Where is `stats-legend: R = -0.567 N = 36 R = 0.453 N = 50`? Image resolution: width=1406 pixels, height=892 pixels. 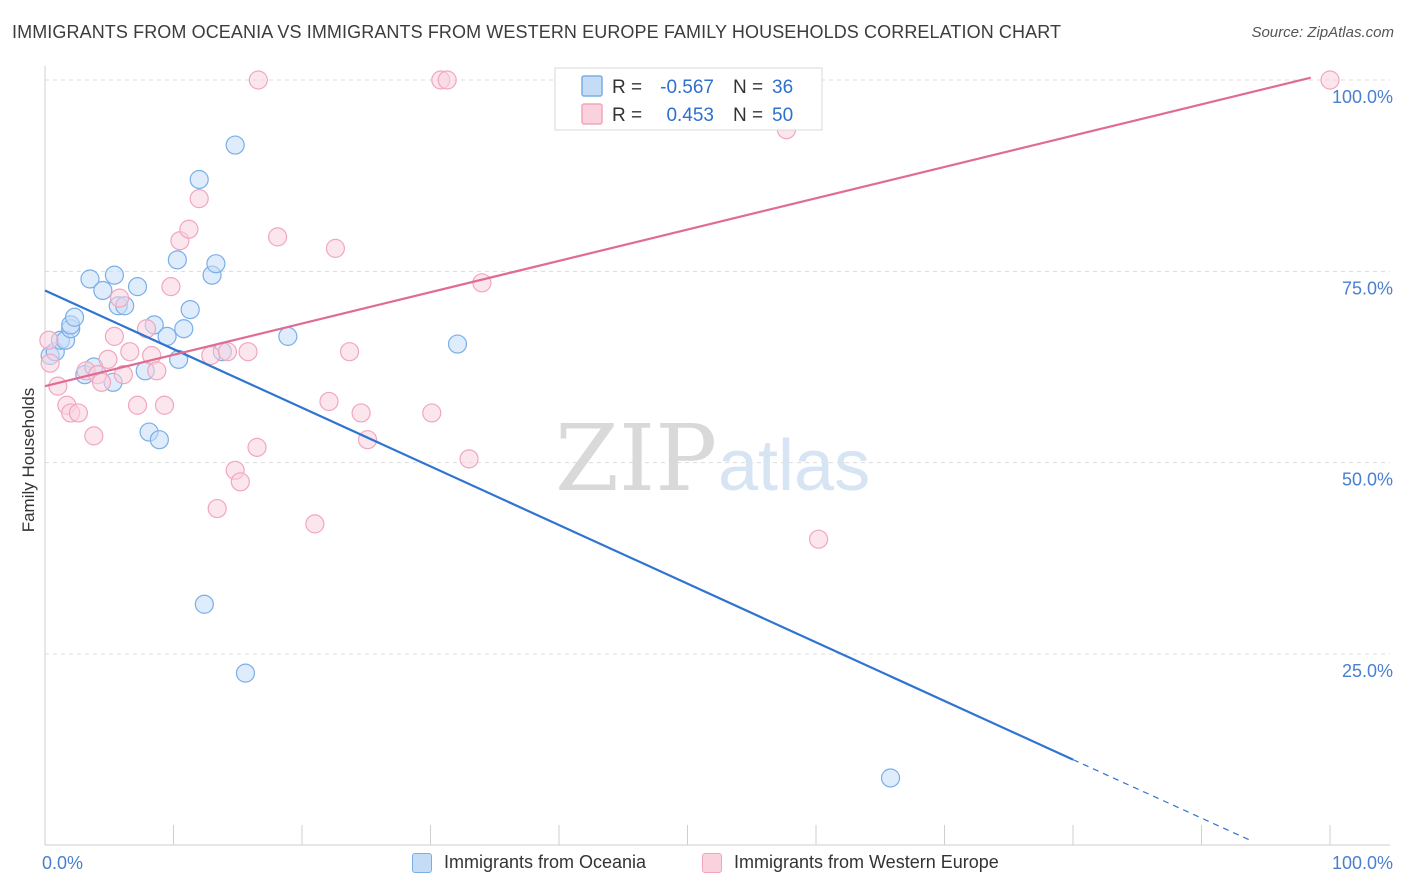 stats-legend: R = -0.567 N = 36 R = 0.453 N = 50 is located at coordinates (688, 99).